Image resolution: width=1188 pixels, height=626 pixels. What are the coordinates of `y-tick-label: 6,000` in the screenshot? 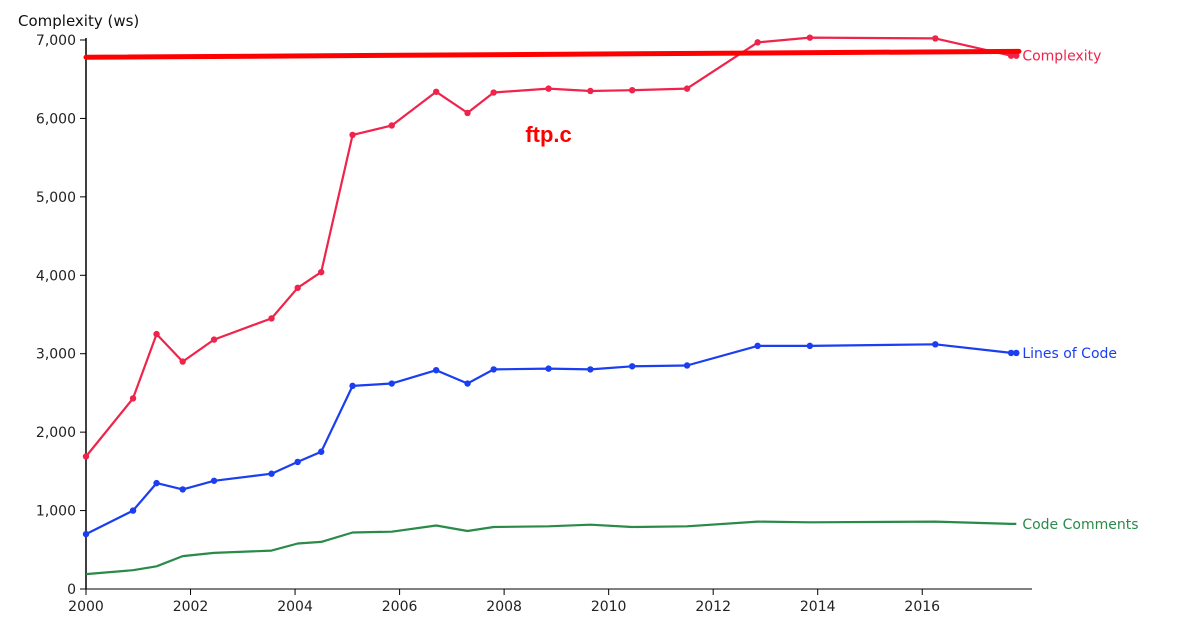 It's located at (56, 119).